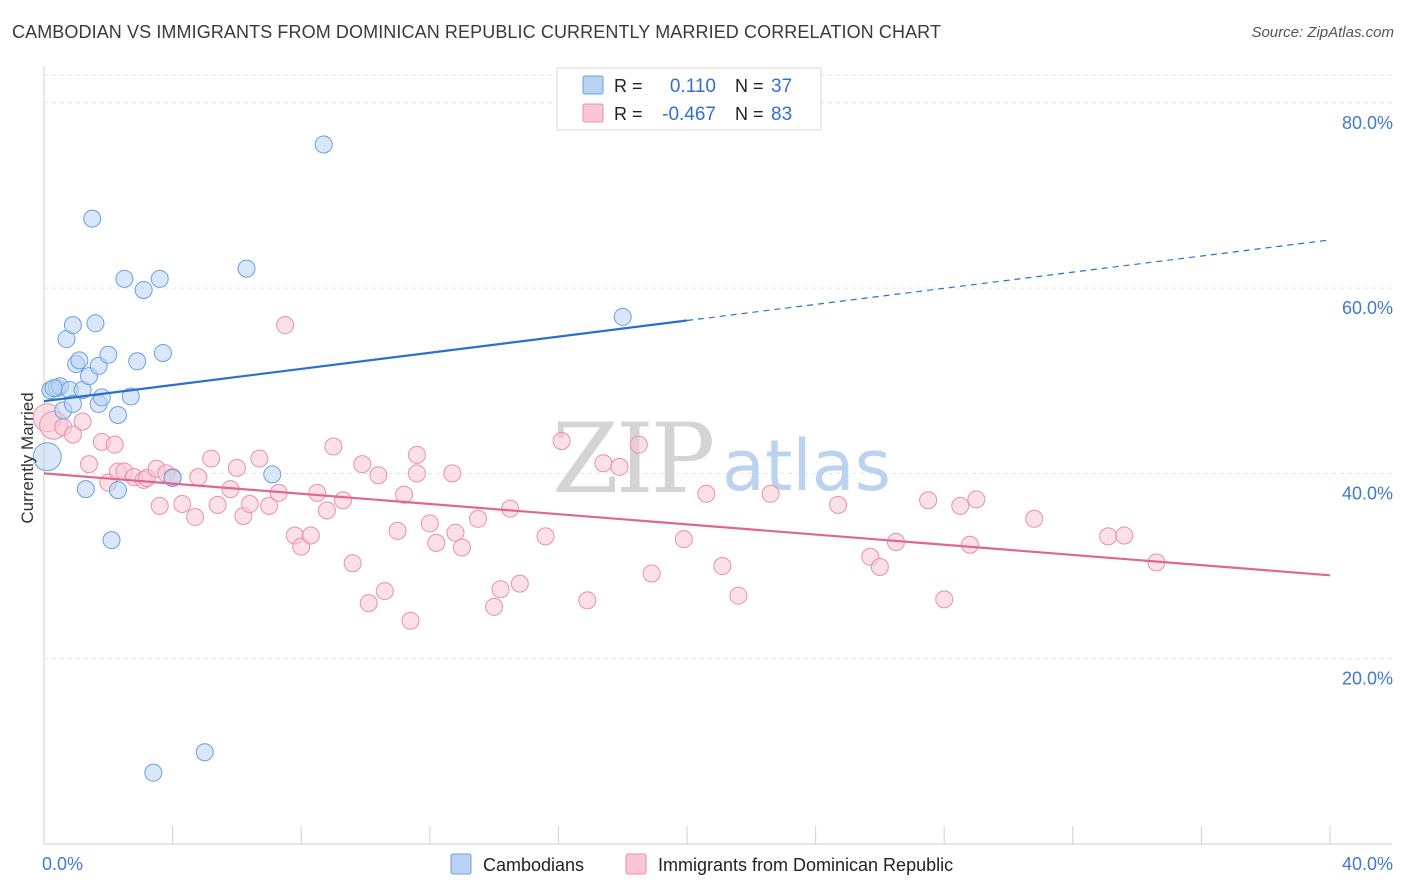 The width and height of the screenshot is (1406, 892). Describe the element at coordinates (27, 457) in the screenshot. I see `y-axis-label: Currently Married` at that location.